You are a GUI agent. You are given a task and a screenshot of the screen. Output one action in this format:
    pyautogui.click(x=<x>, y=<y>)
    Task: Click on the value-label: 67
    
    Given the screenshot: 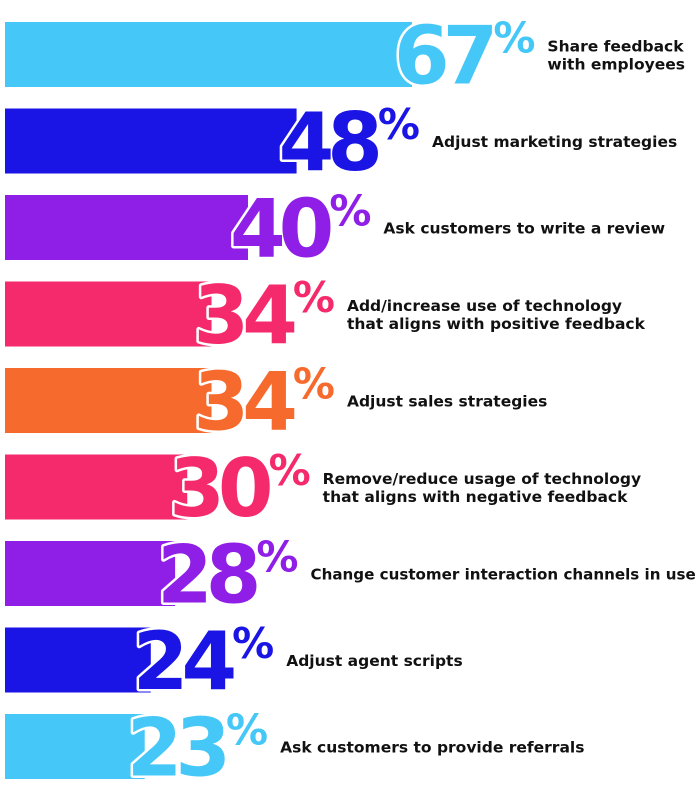 What is the action you would take?
    pyautogui.click(x=443, y=56)
    